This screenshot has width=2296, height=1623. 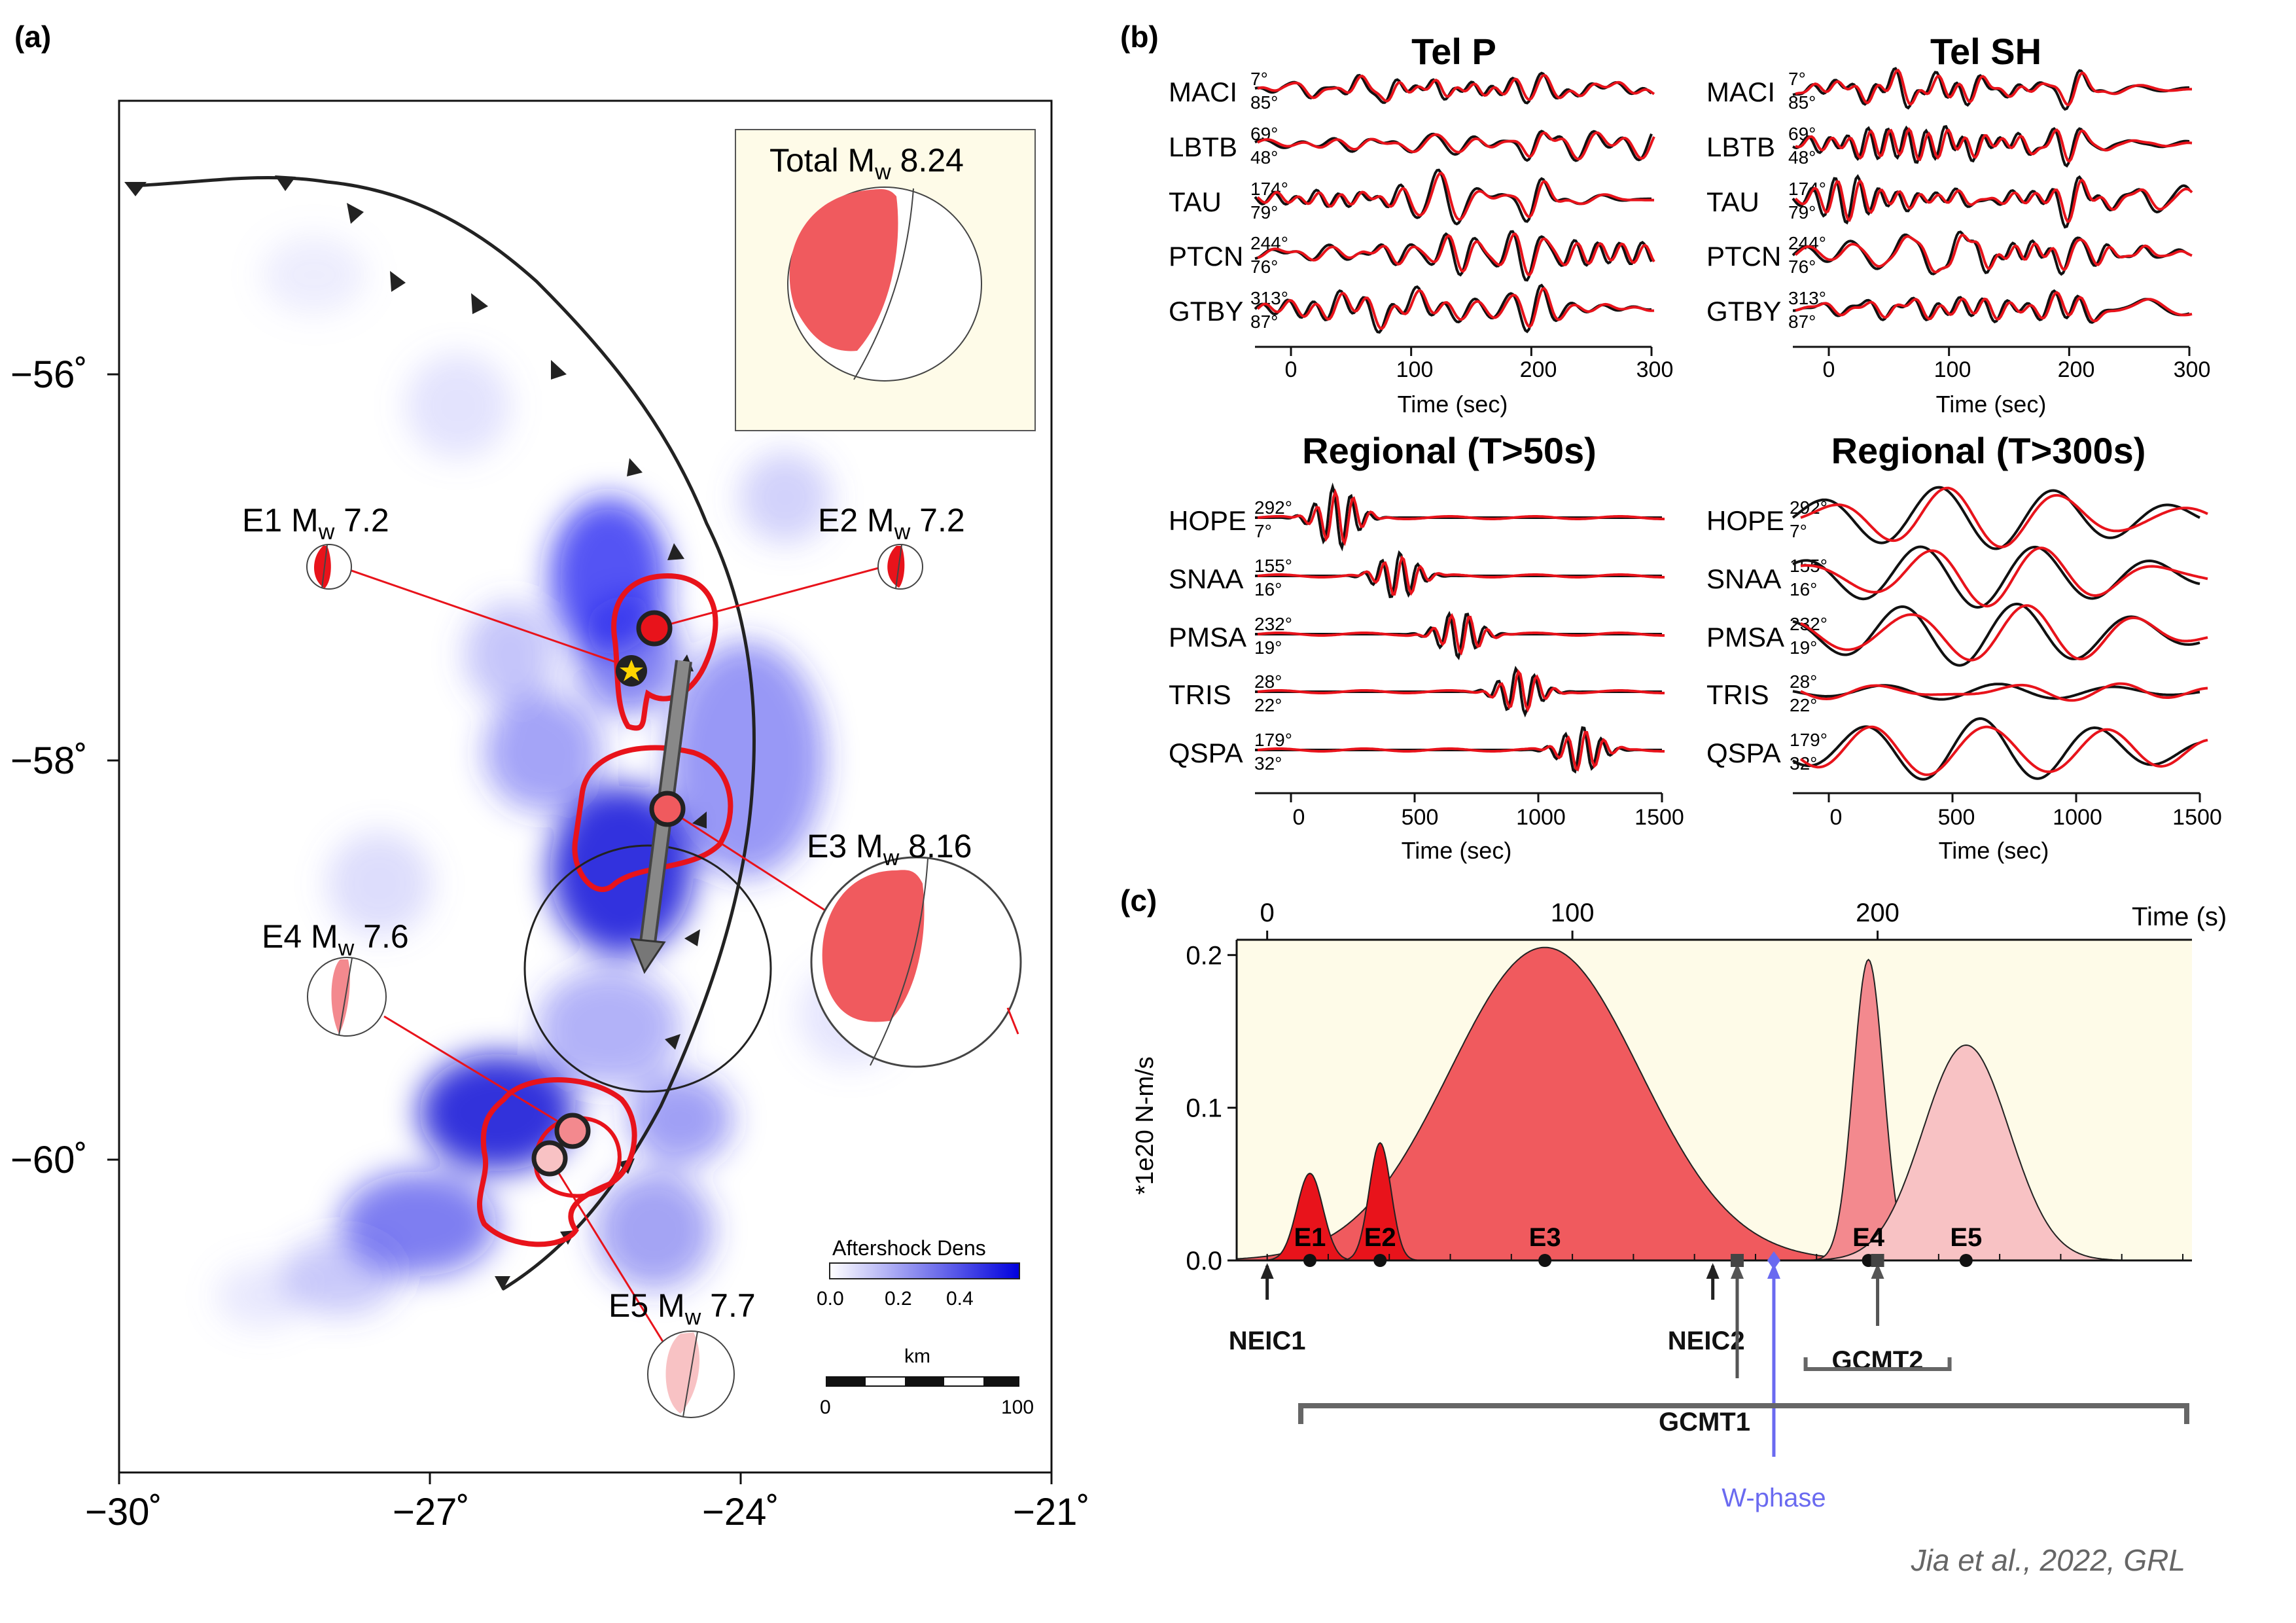 I want to click on chart-y-label: *1e20 N-m/s, so click(x=1145, y=1125).